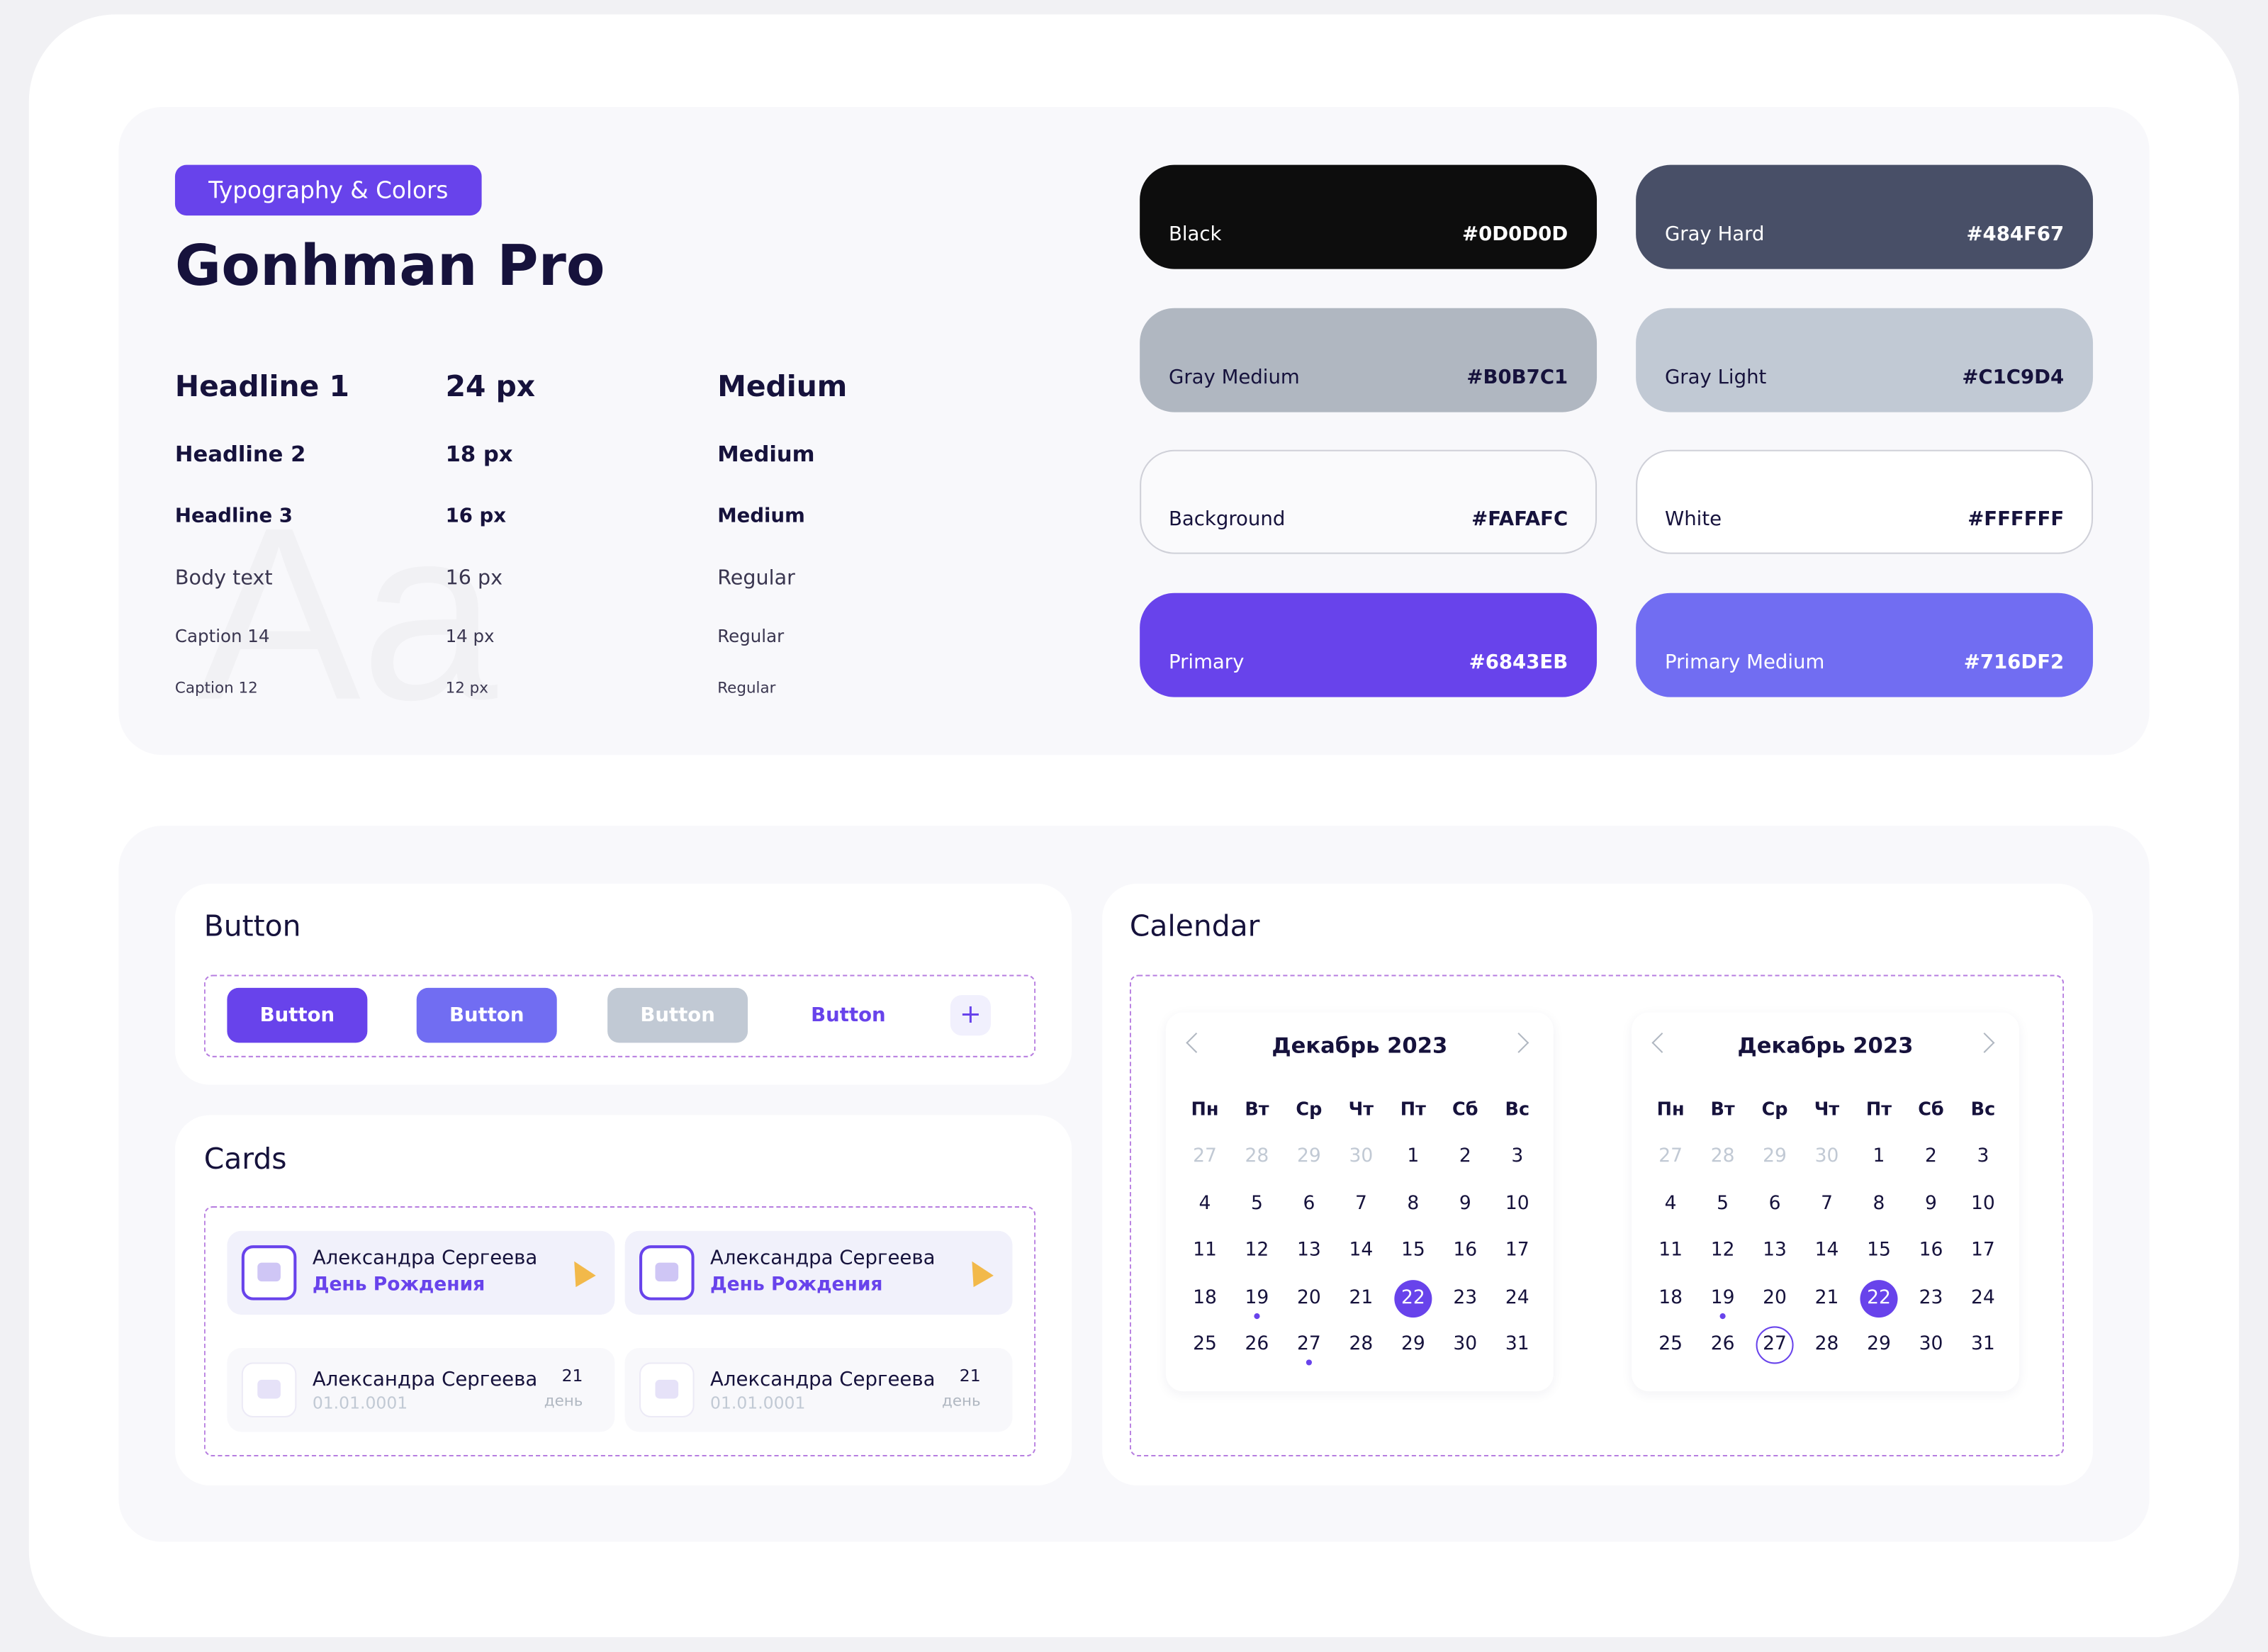 The width and height of the screenshot is (2268, 1652). What do you see at coordinates (1722, 1316) in the screenshot?
I see `event-dot` at bounding box center [1722, 1316].